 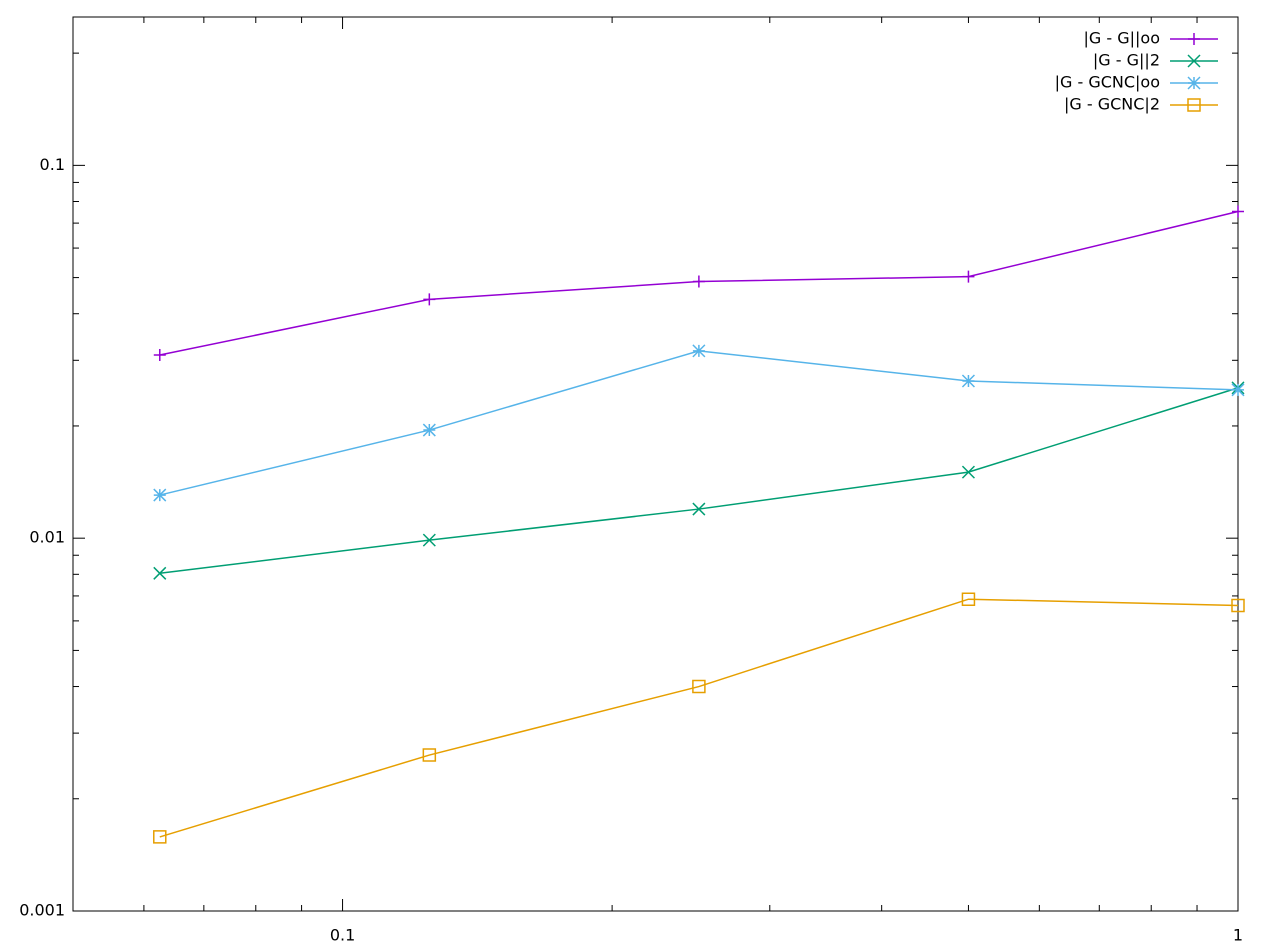 I want to click on y-tick-label: 0.1, so click(x=52, y=164).